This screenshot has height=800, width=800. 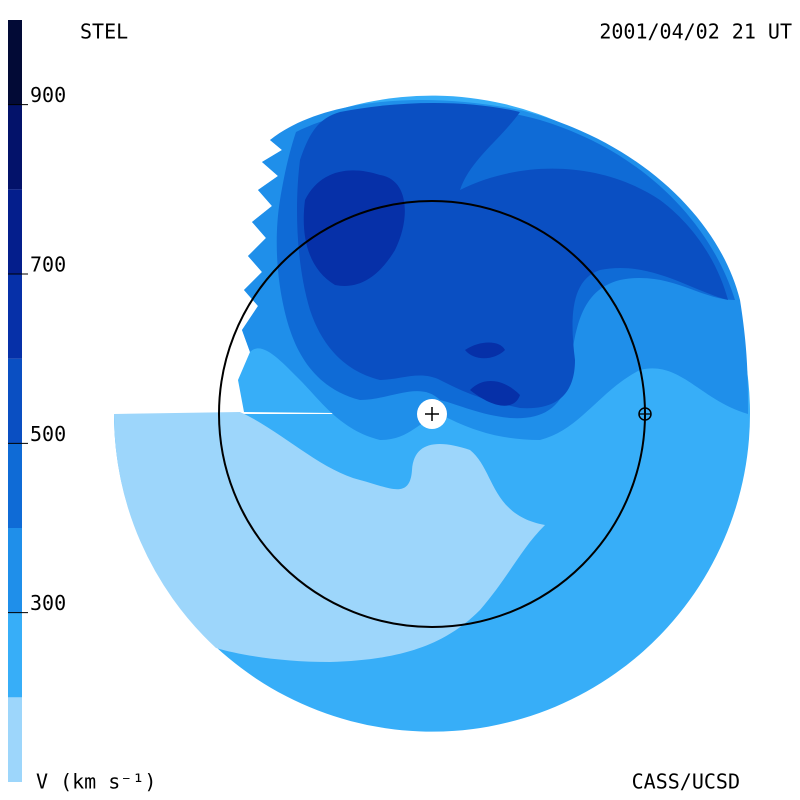 What do you see at coordinates (695, 32) in the screenshot?
I see `timestamp: 2001/04/02 21 UT` at bounding box center [695, 32].